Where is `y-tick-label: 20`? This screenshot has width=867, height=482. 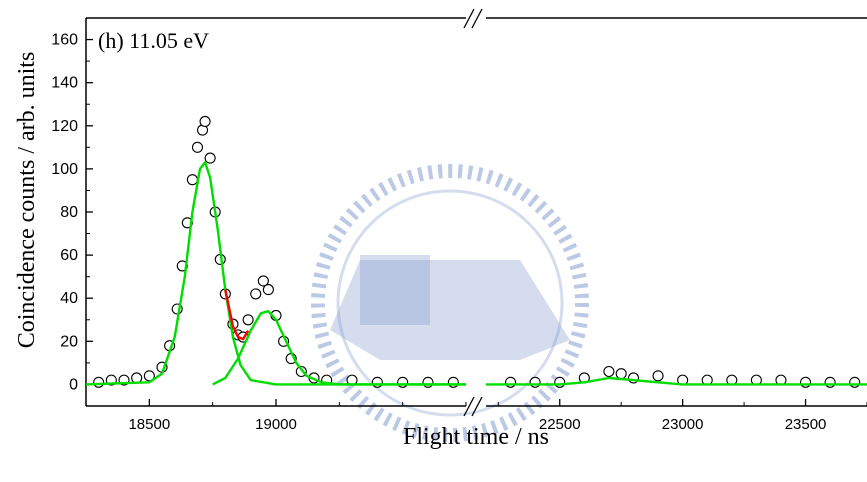
y-tick-label: 20 is located at coordinates (69, 341).